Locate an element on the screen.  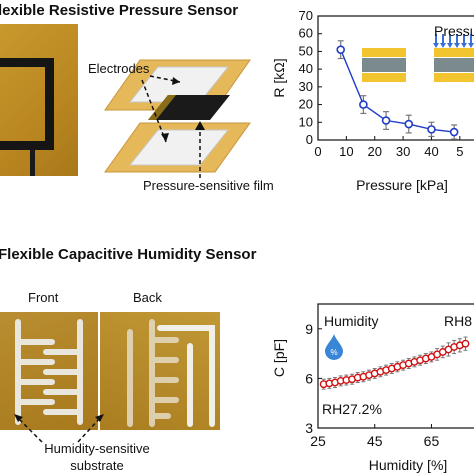
x-axis-label: Humidity [%] is located at coordinates (408, 465).